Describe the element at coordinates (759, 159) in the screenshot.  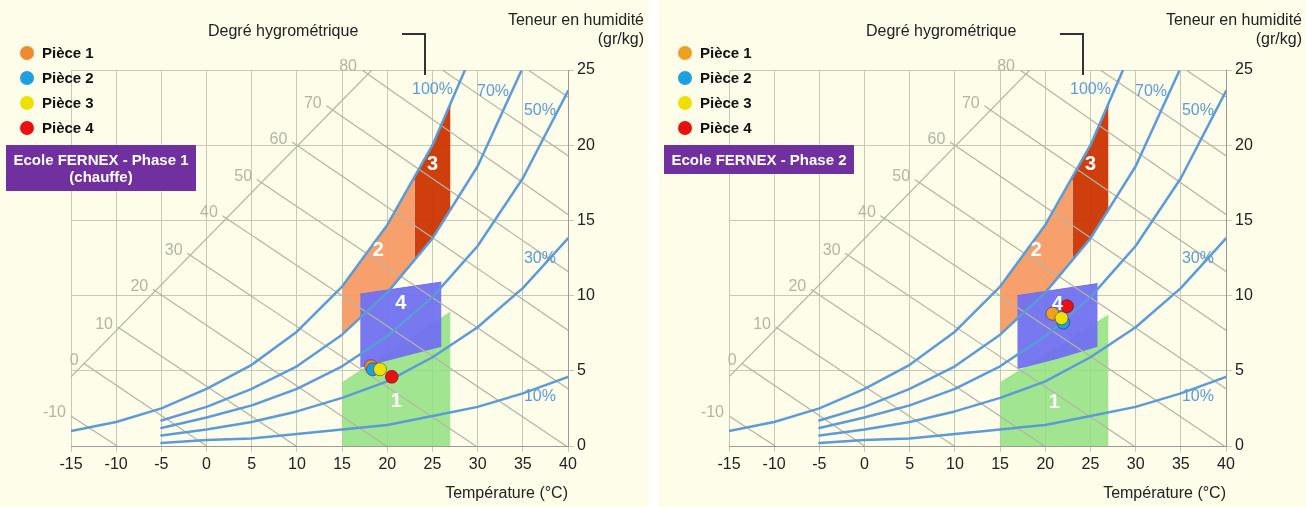
I see `text: Ecole FERNEX - Phase 2` at that location.